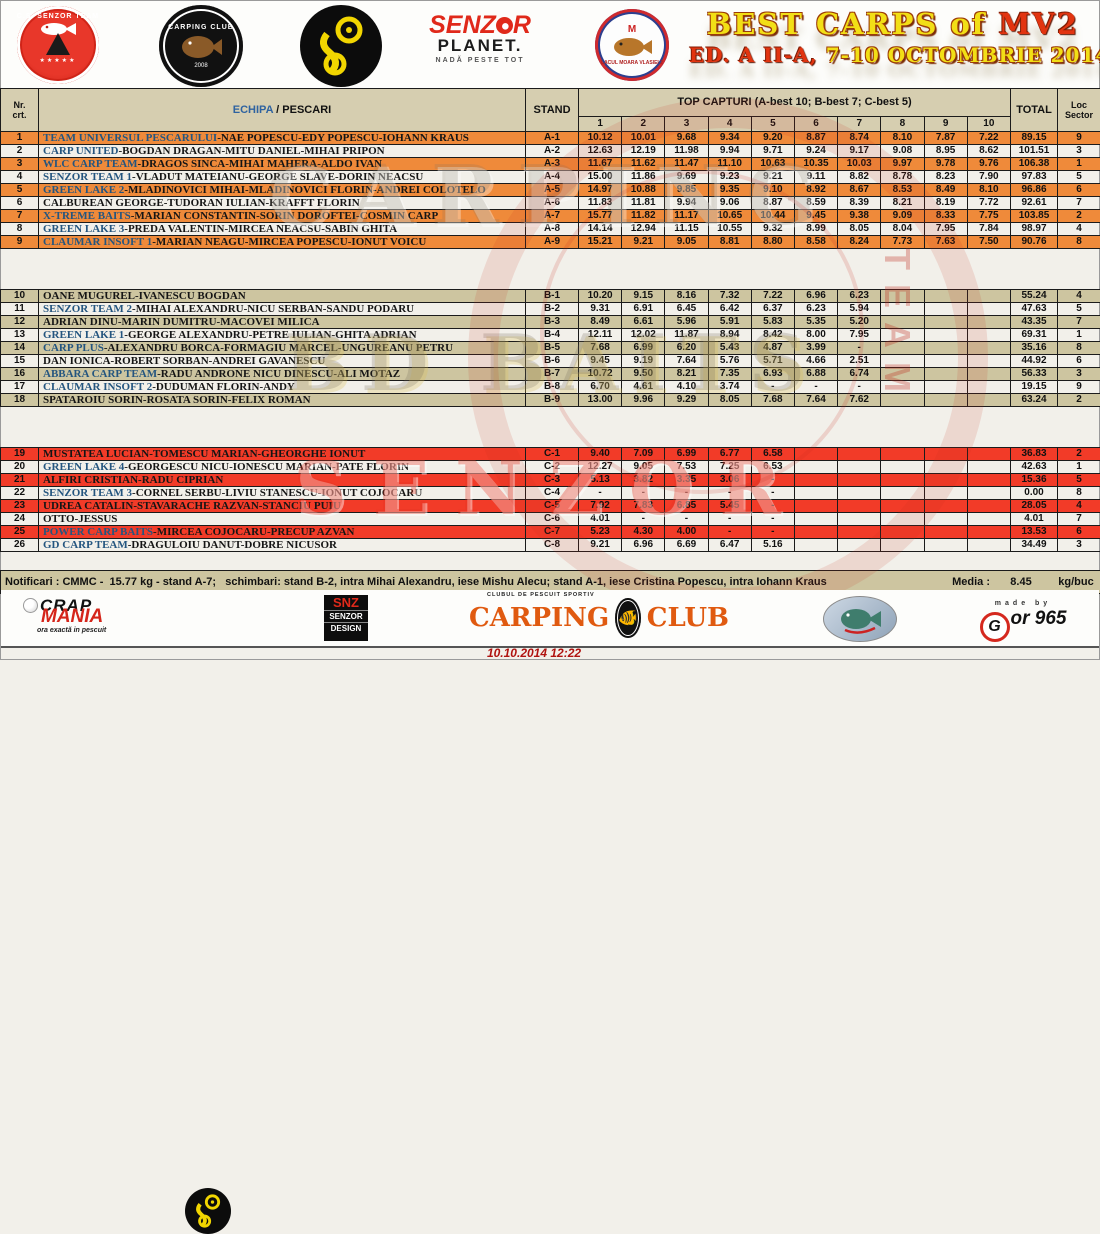 This screenshot has height=1234, width=1100. Describe the element at coordinates (552, 335) in the screenshot. I see `stand-cell: B-4` at that location.